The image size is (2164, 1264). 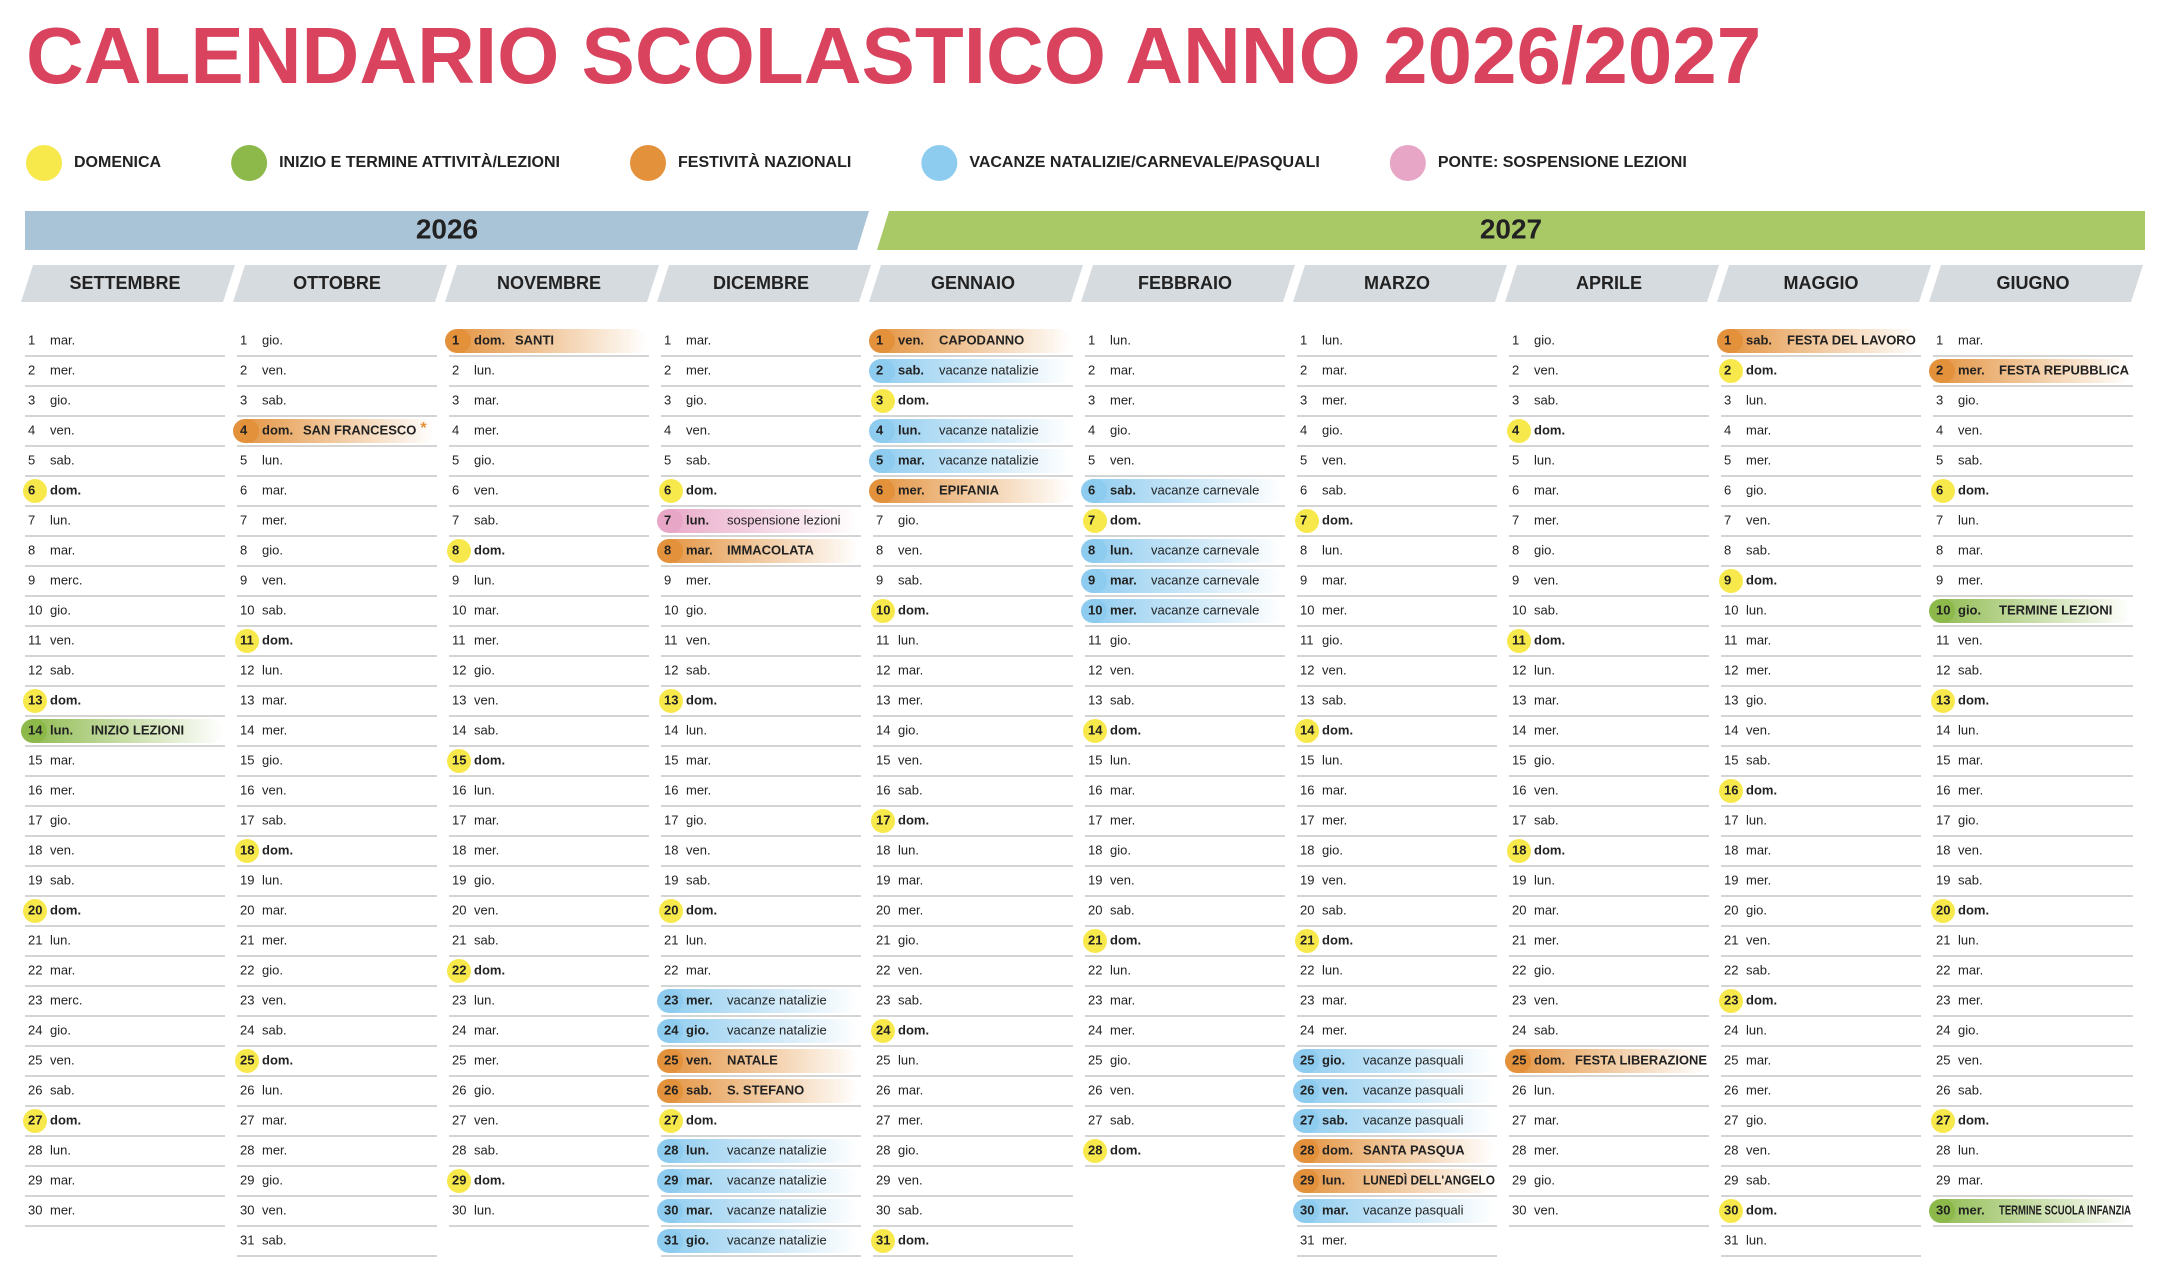 I want to click on day-note: NATALE, so click(x=752, y=1059).